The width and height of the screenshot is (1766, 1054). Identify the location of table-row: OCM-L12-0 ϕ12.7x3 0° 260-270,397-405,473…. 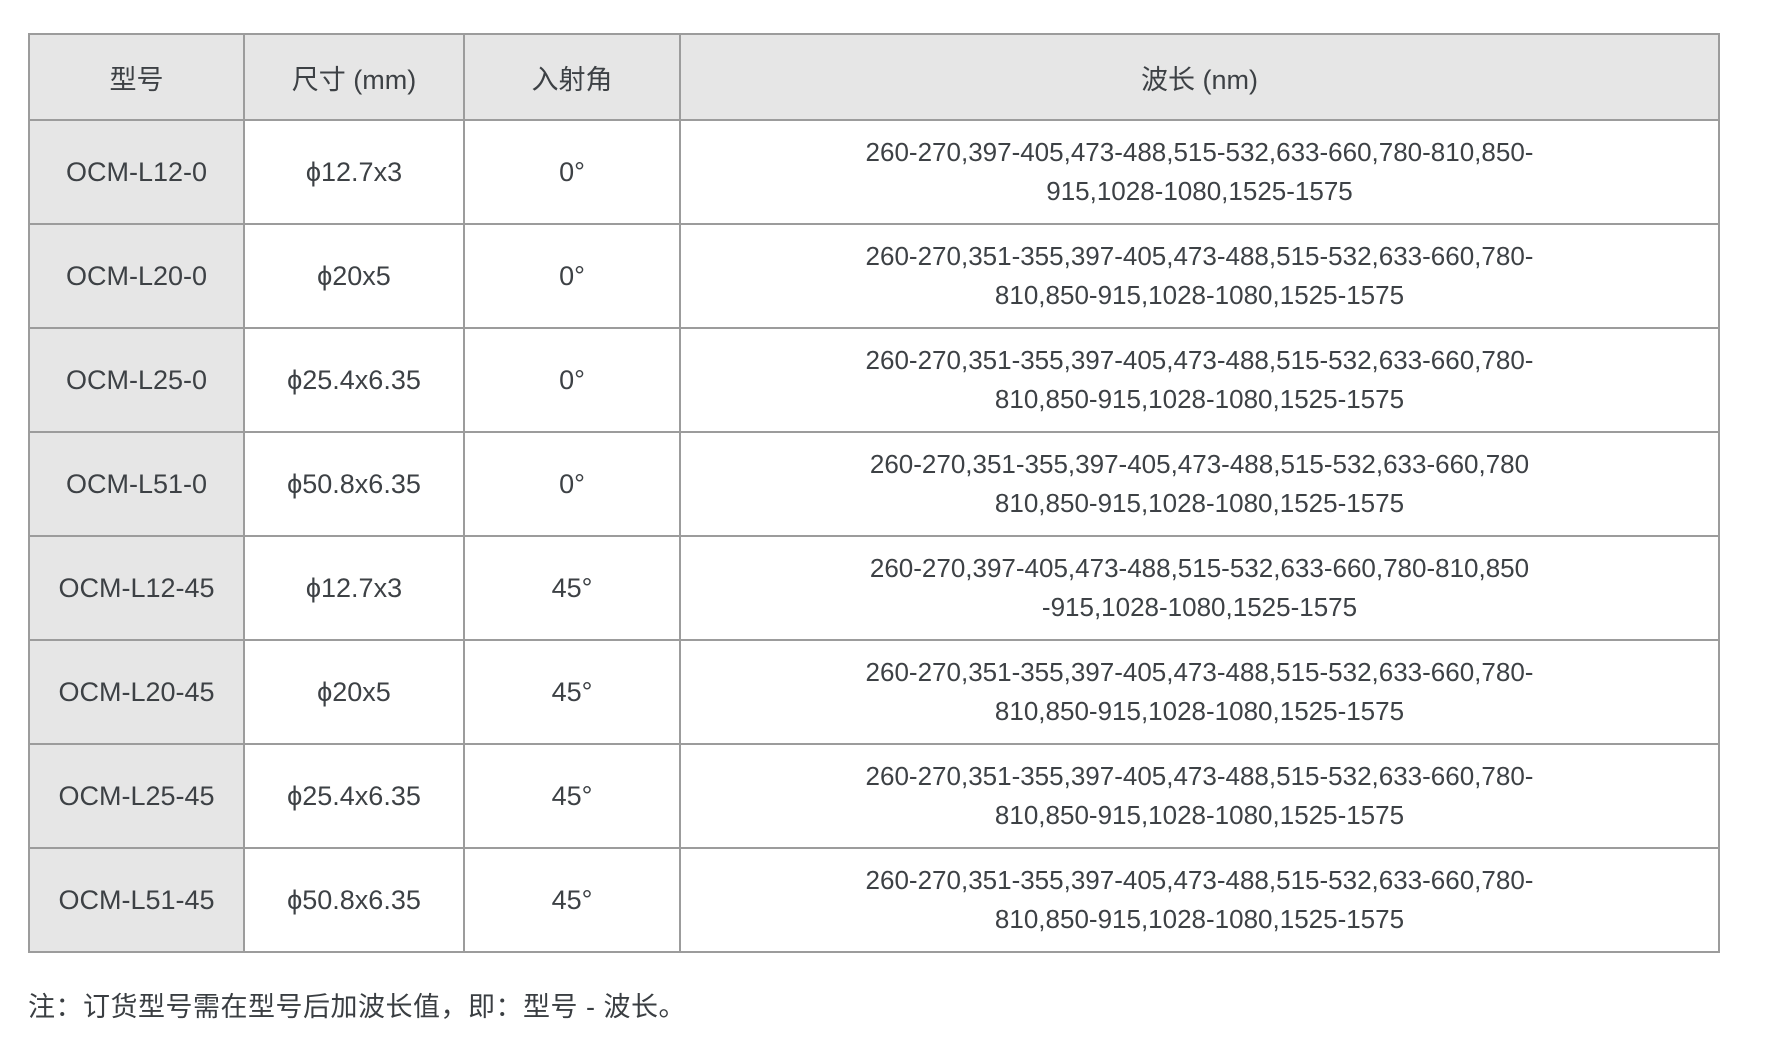
(874, 172).